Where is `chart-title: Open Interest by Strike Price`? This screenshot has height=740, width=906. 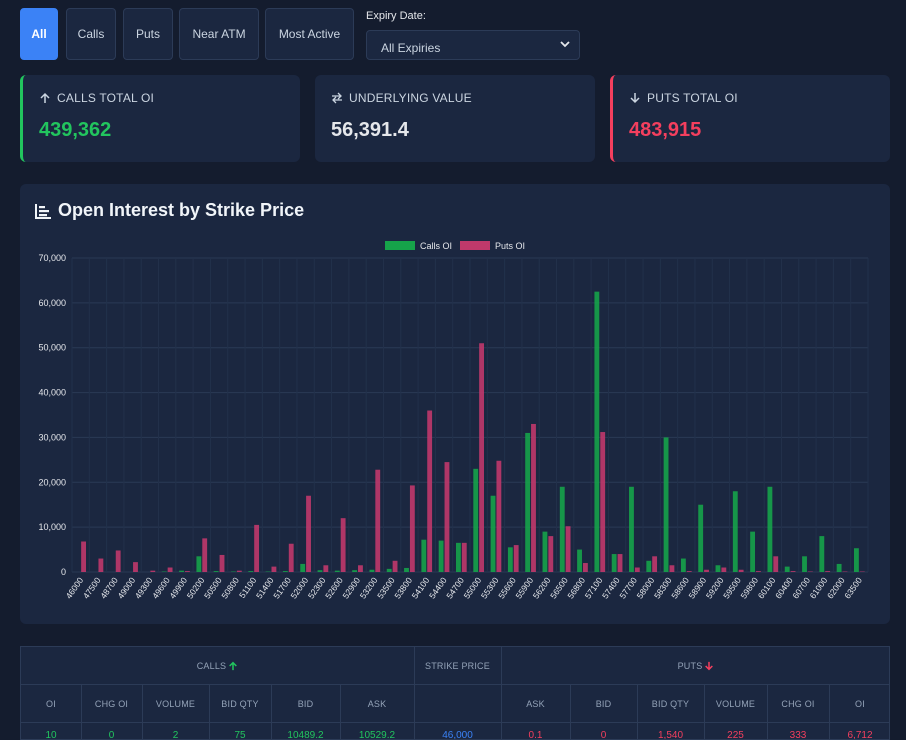
chart-title: Open Interest by Strike Price is located at coordinates (181, 210).